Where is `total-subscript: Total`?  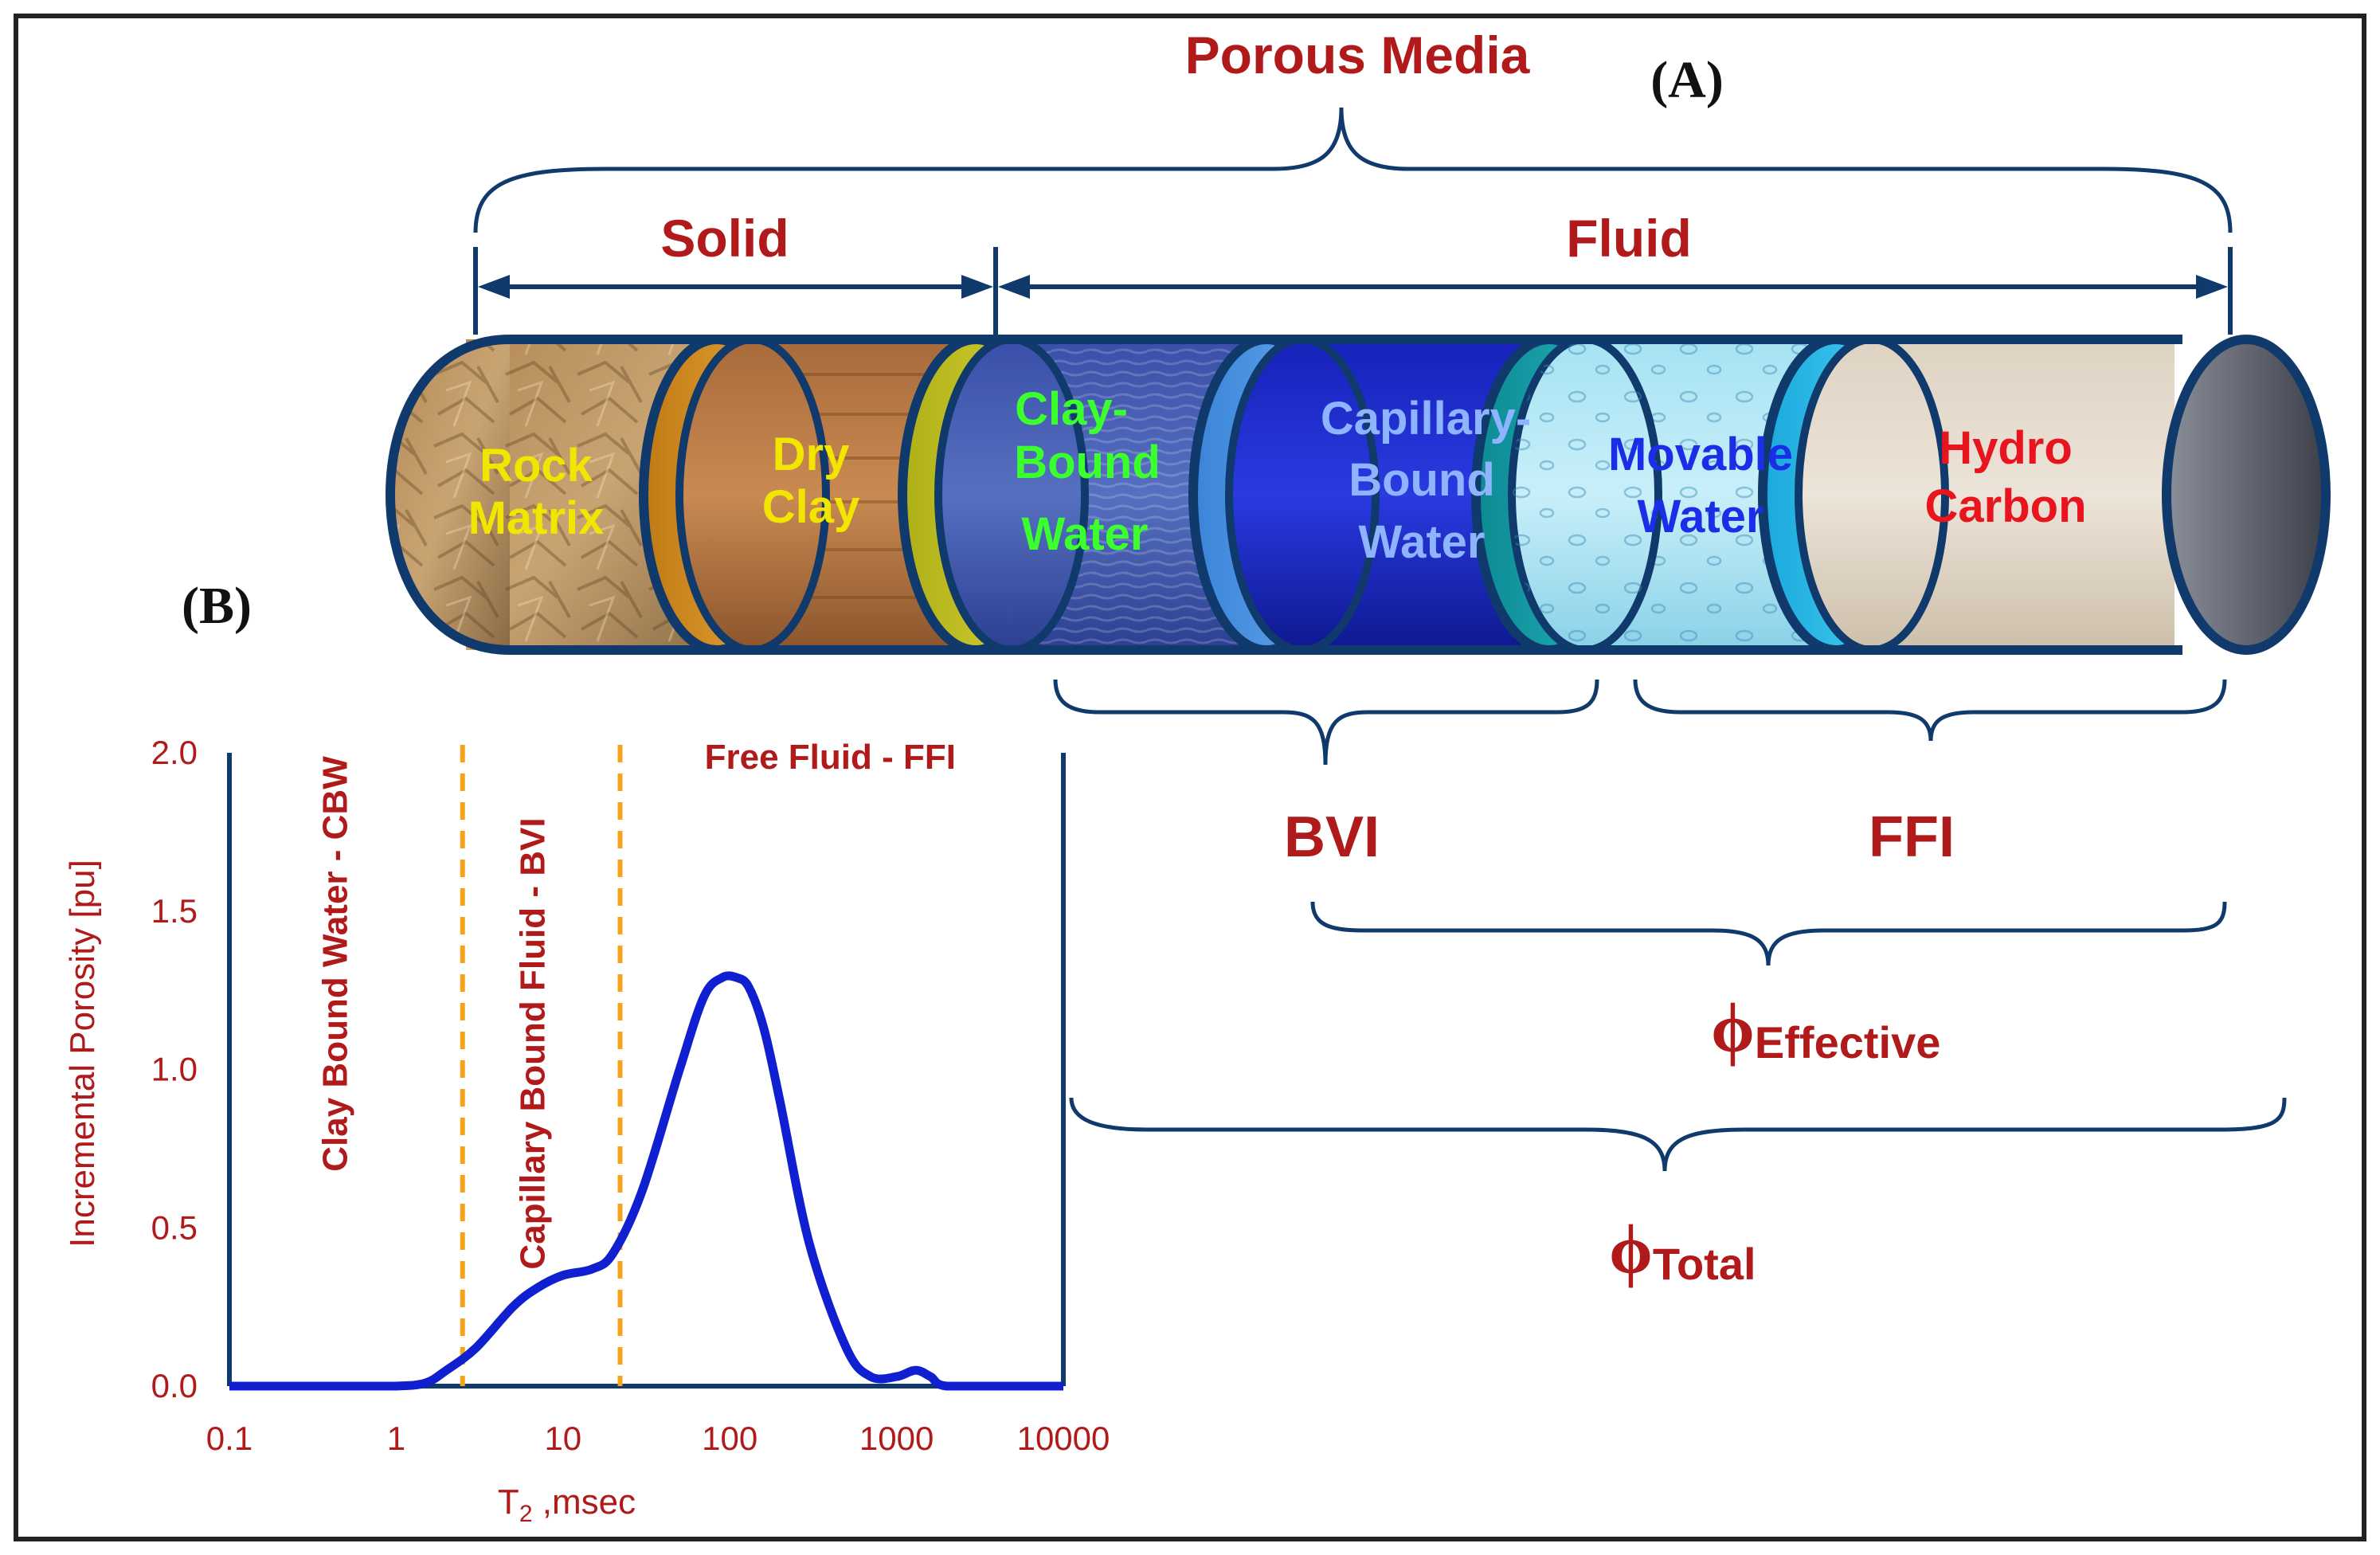
total-subscript: Total is located at coordinates (1704, 1264).